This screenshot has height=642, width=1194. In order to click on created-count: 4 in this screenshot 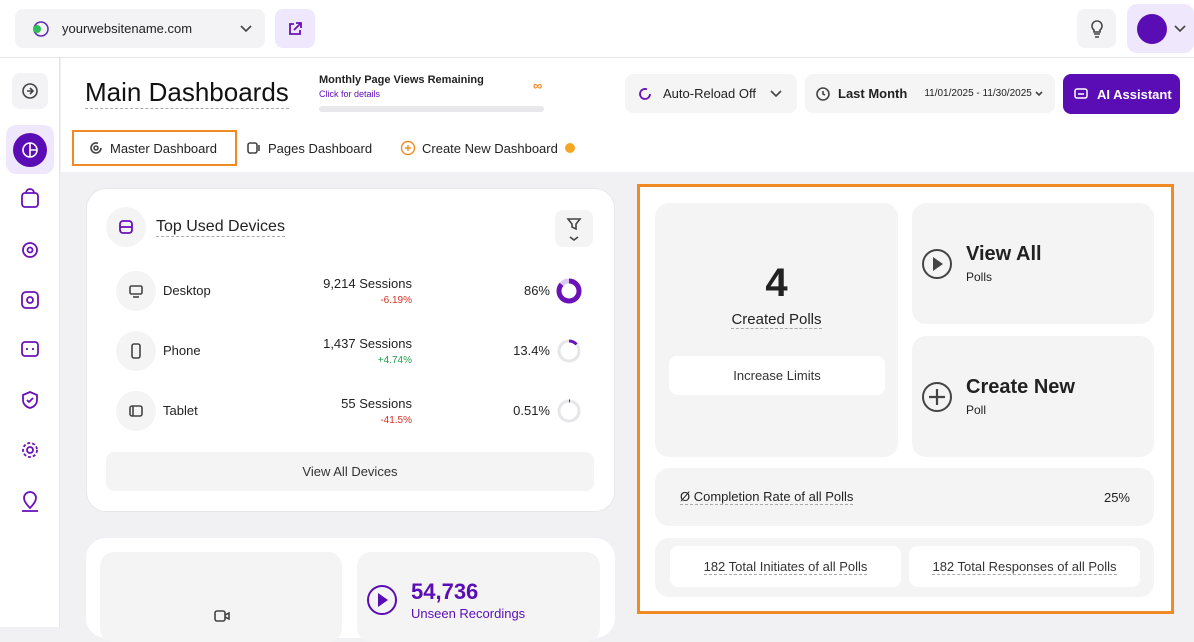, I will do `click(776, 283)`.